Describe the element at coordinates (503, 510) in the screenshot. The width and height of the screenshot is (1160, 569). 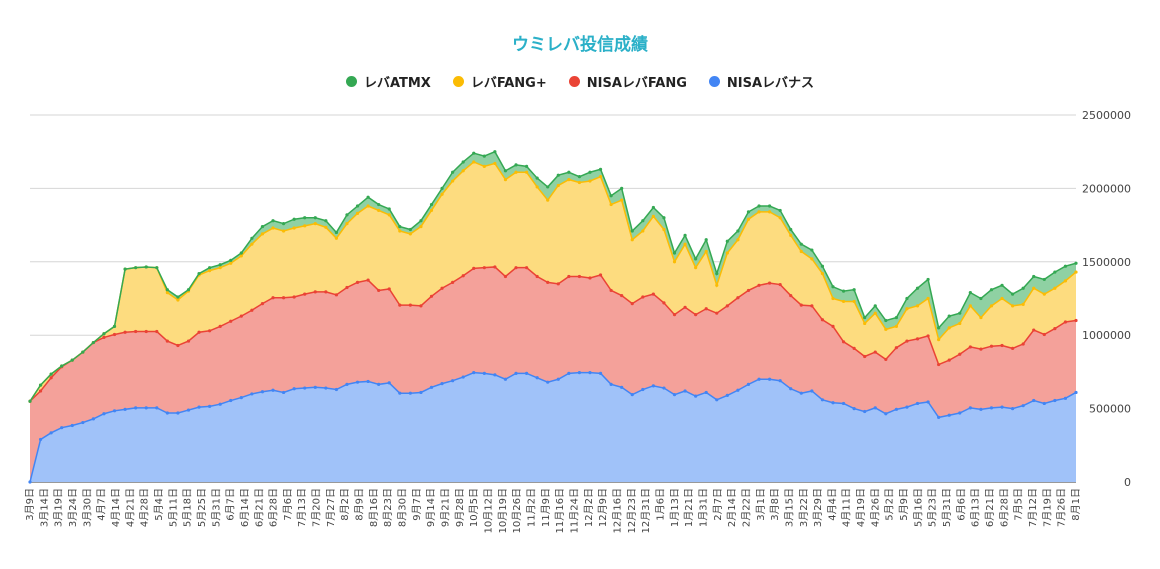
I see `x-tick-label: 10月19日` at that location.